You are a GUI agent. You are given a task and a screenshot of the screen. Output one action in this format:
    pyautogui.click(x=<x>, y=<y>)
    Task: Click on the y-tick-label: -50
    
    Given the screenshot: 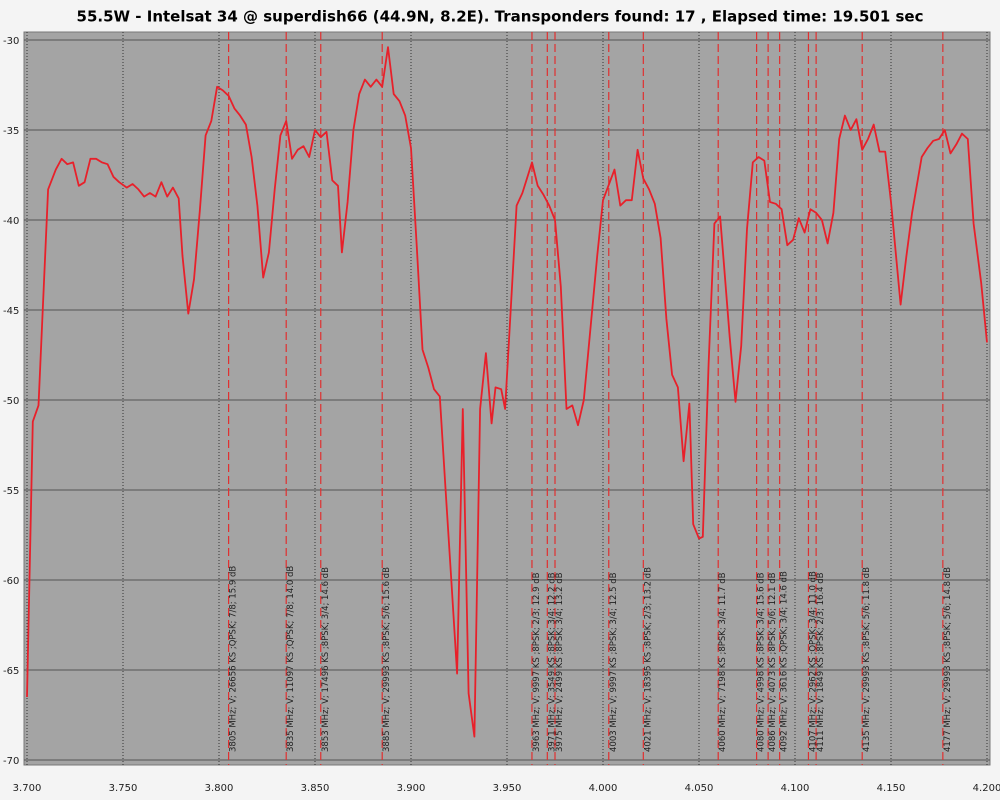 What is the action you would take?
    pyautogui.click(x=11, y=401)
    